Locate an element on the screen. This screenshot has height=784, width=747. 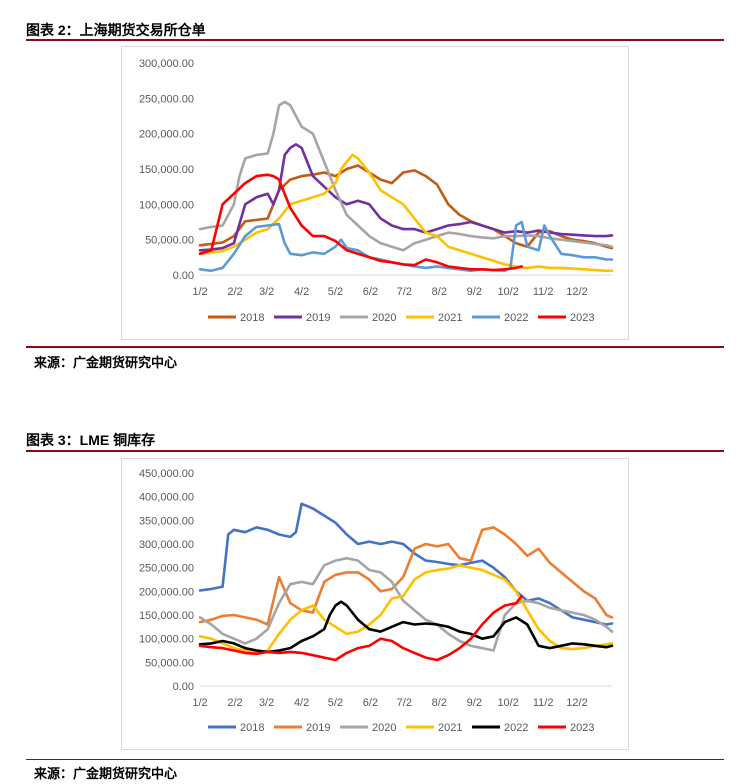
figure-3-source: 来源：广金期货研究中心 is located at coordinates (106, 773).